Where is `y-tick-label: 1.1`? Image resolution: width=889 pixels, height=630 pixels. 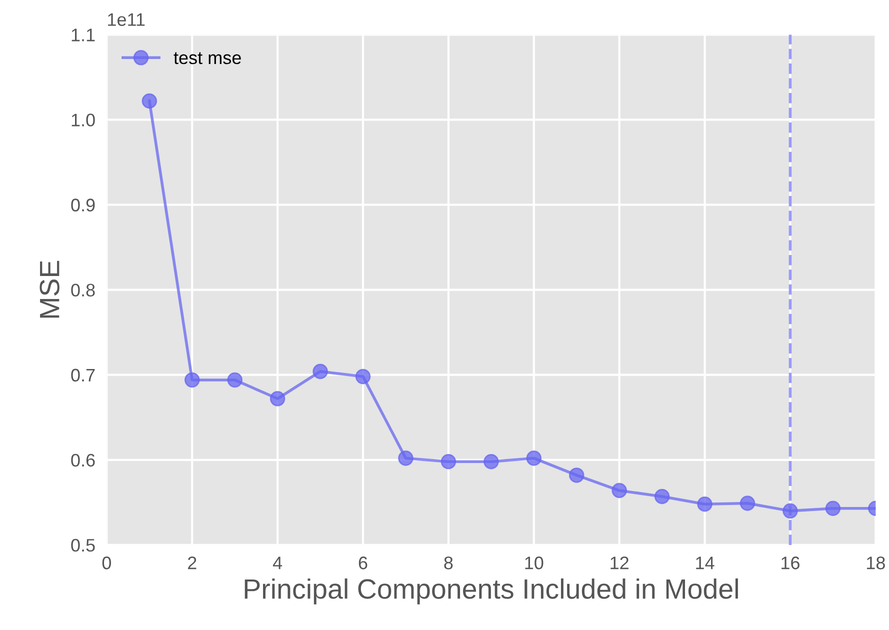 y-tick-label: 1.1 is located at coordinates (83, 35).